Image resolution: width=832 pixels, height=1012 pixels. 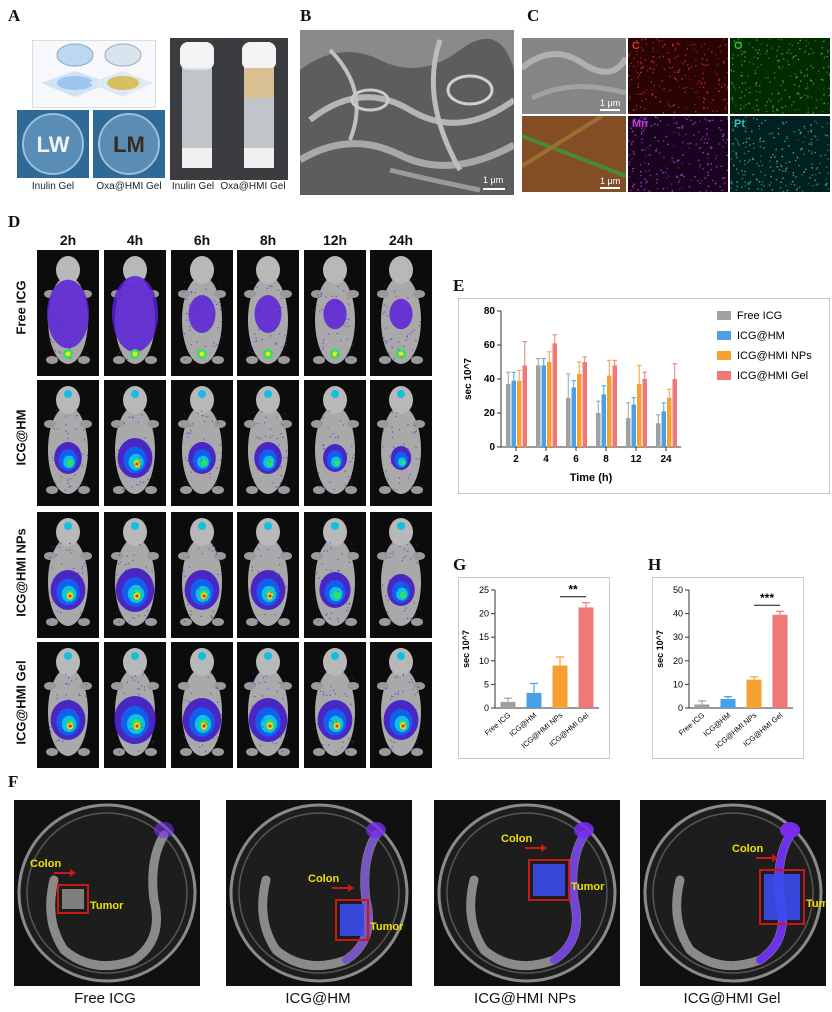 I want to click on gel-schematic, so click(x=94, y=74).